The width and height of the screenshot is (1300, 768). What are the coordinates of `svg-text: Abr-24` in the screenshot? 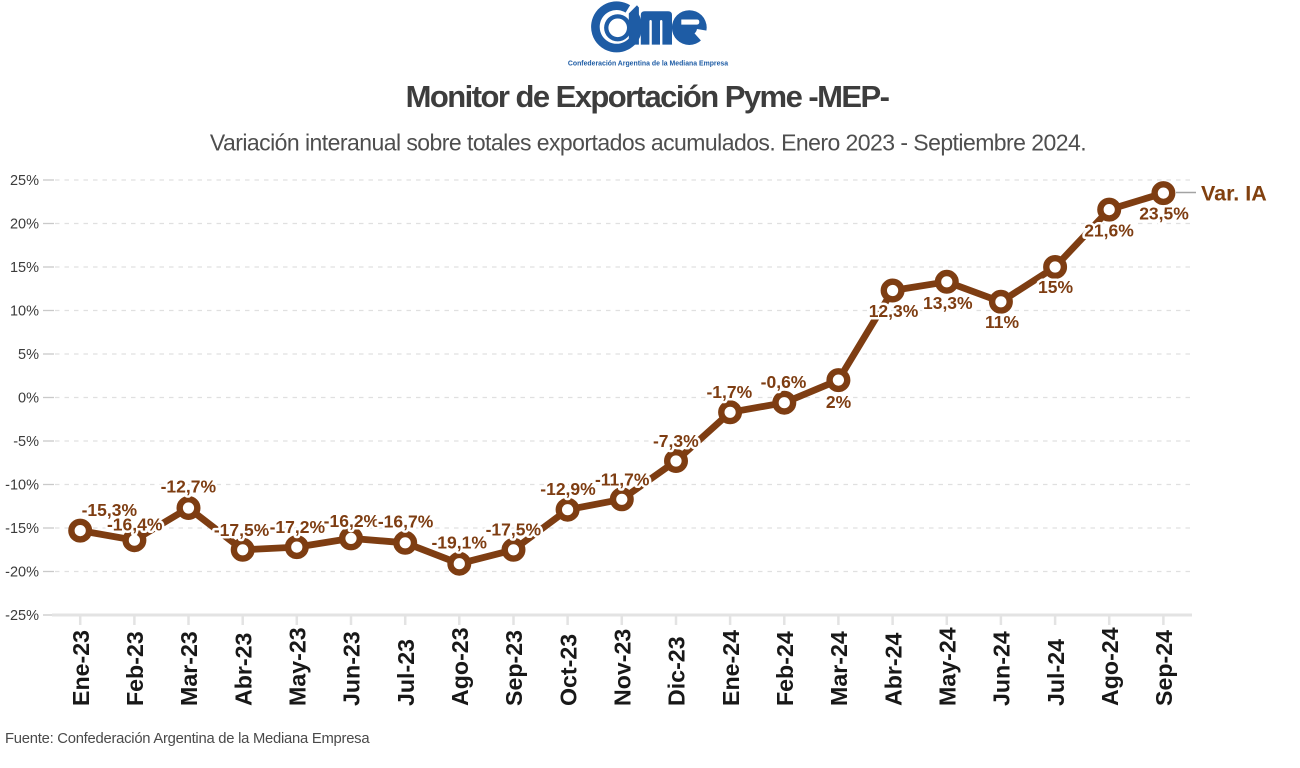 It's located at (893, 669).